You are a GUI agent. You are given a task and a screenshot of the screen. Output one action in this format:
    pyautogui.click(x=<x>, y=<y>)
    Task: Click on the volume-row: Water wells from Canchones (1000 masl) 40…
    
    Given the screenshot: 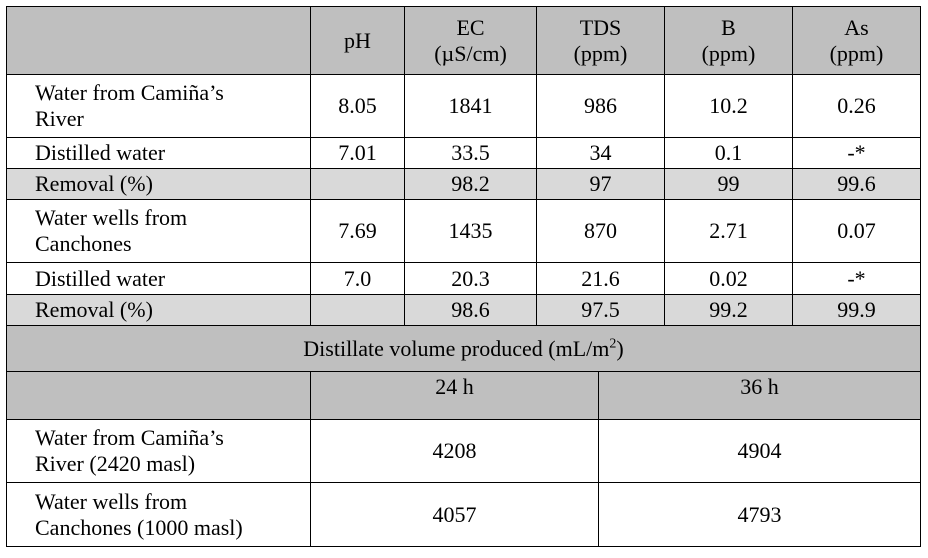 What is the action you would take?
    pyautogui.click(x=463, y=514)
    